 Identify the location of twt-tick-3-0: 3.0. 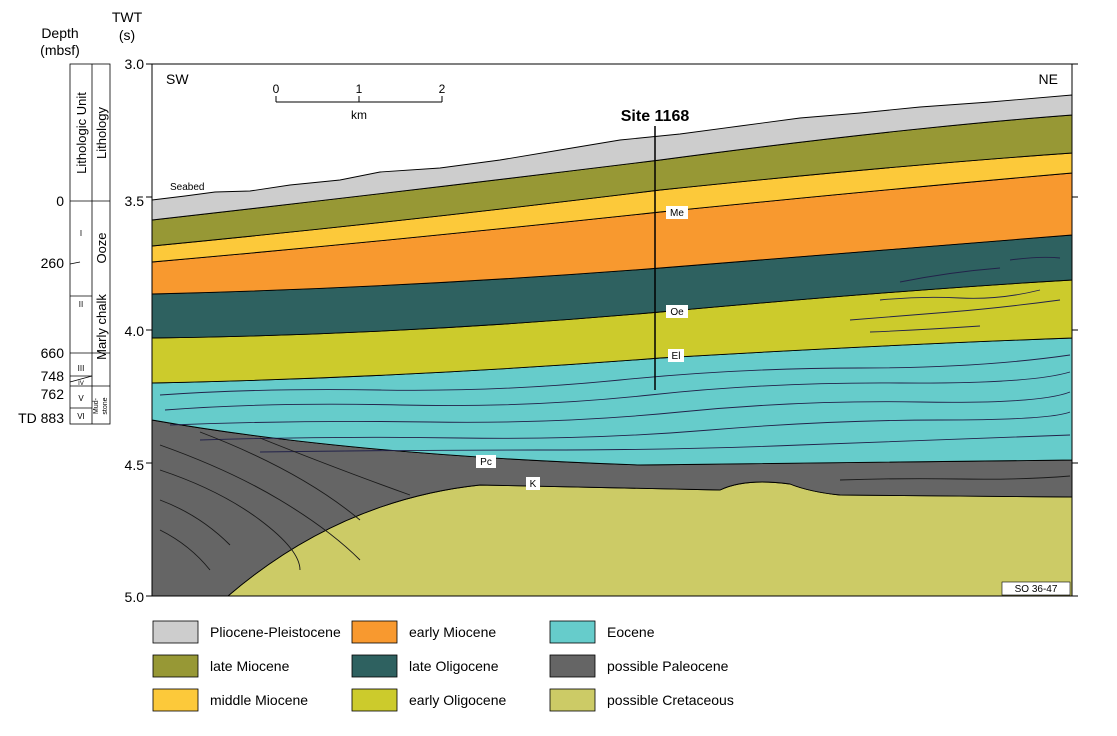
(135, 64).